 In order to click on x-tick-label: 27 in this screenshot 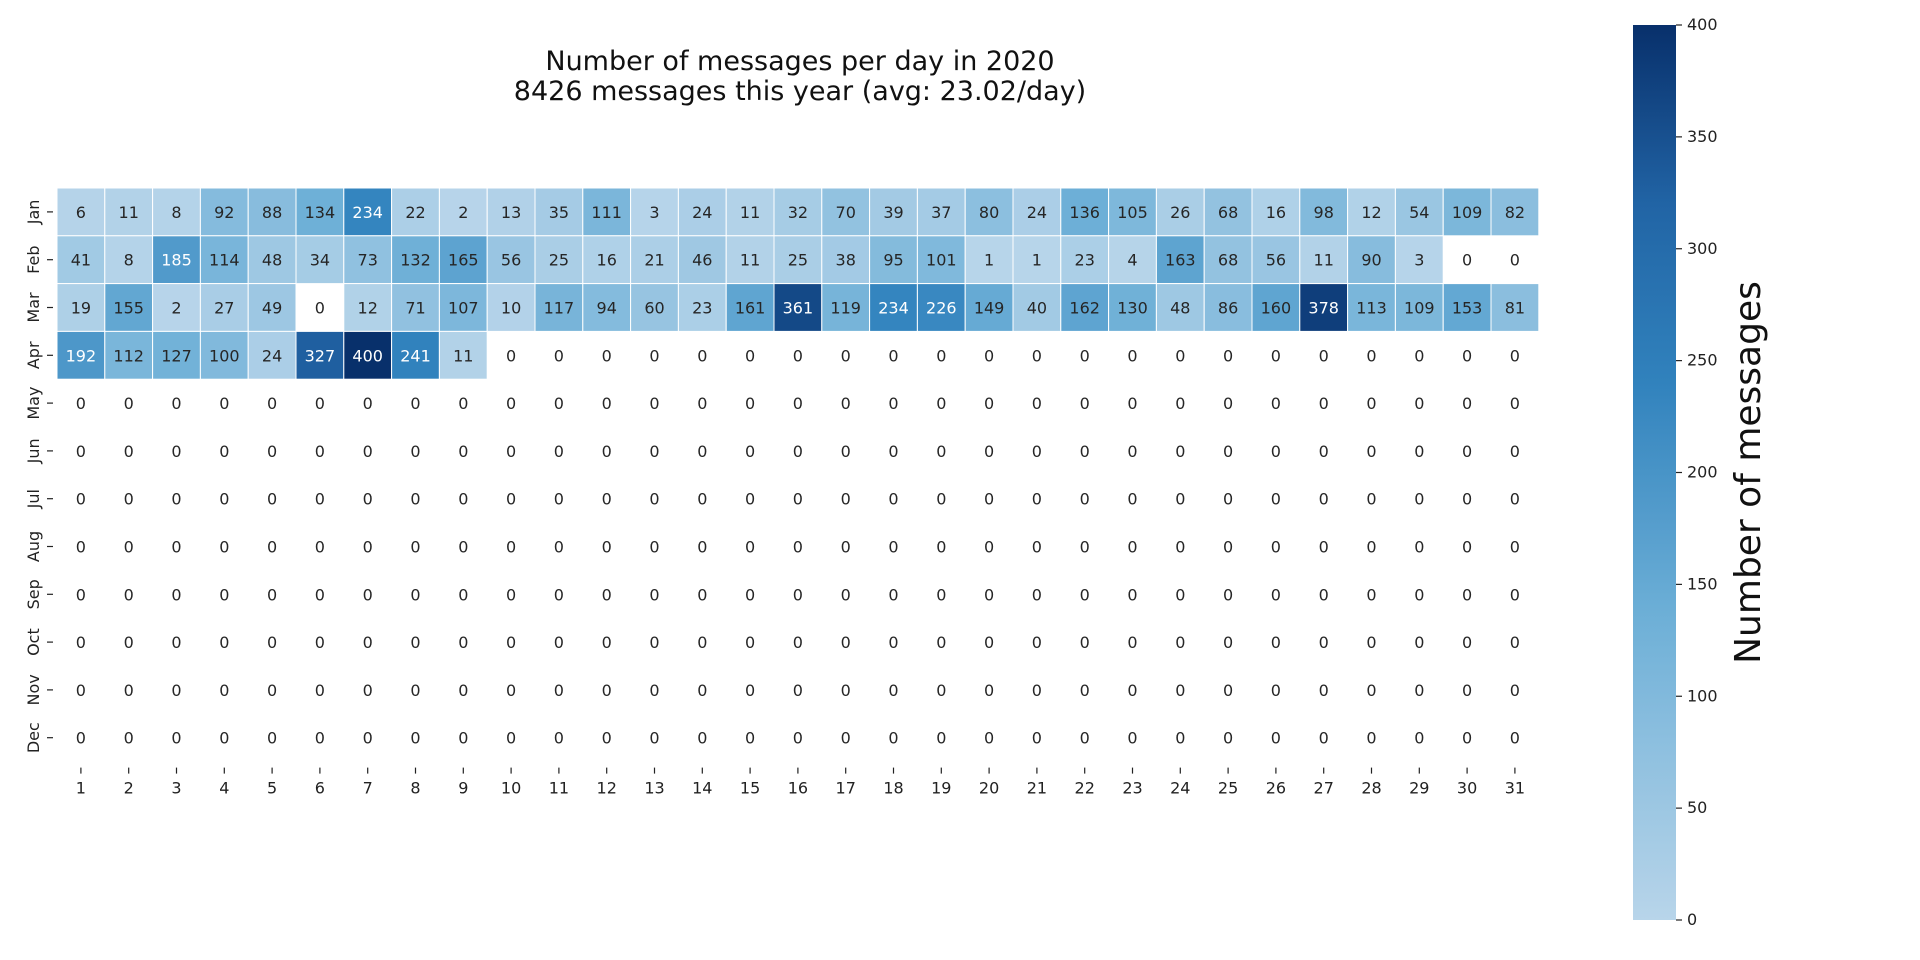, I will do `click(1324, 788)`.